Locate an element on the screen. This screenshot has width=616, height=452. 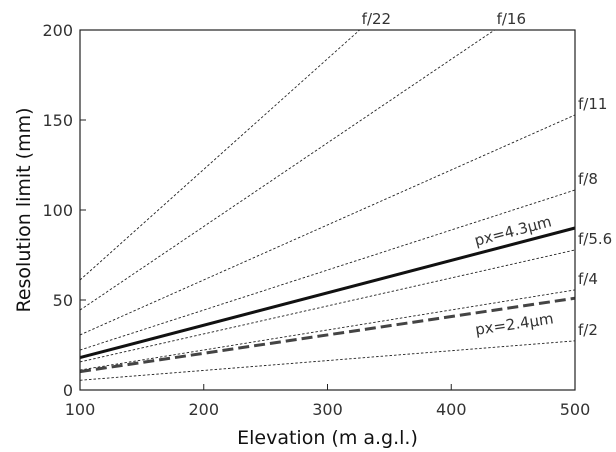
x-tick-label: 300 is located at coordinates (327, 409).